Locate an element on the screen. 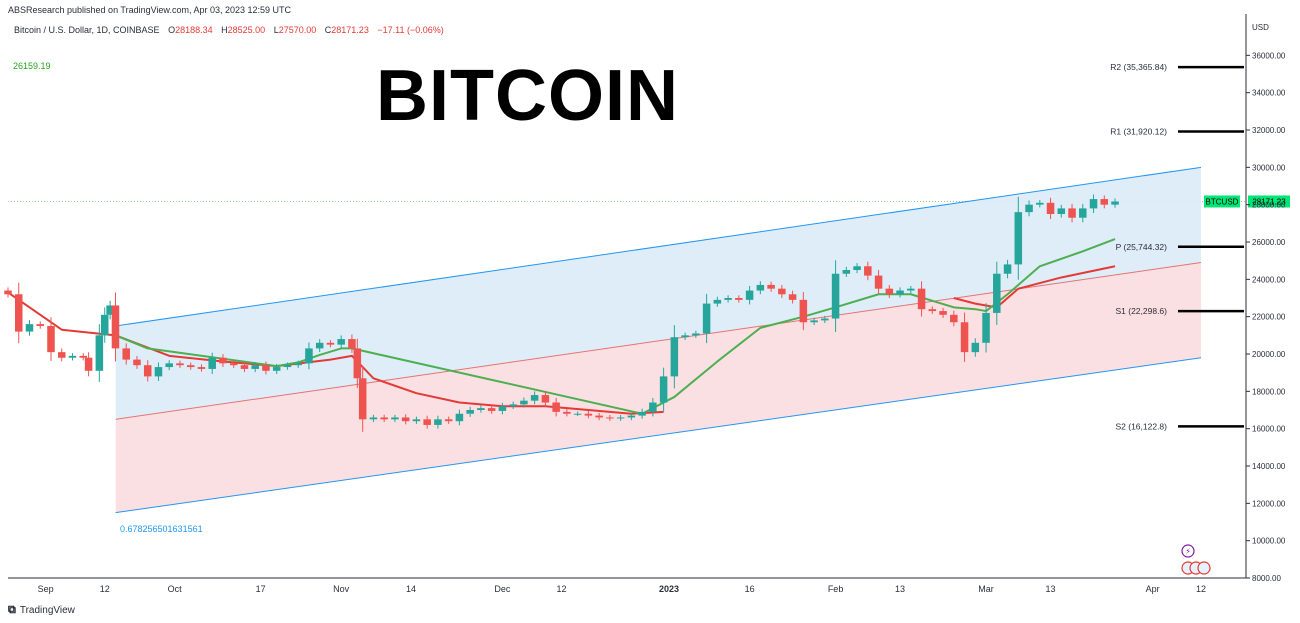 This screenshot has width=1300, height=623. pivot-label-s1: S1 (22,298.6) is located at coordinates (1141, 311).